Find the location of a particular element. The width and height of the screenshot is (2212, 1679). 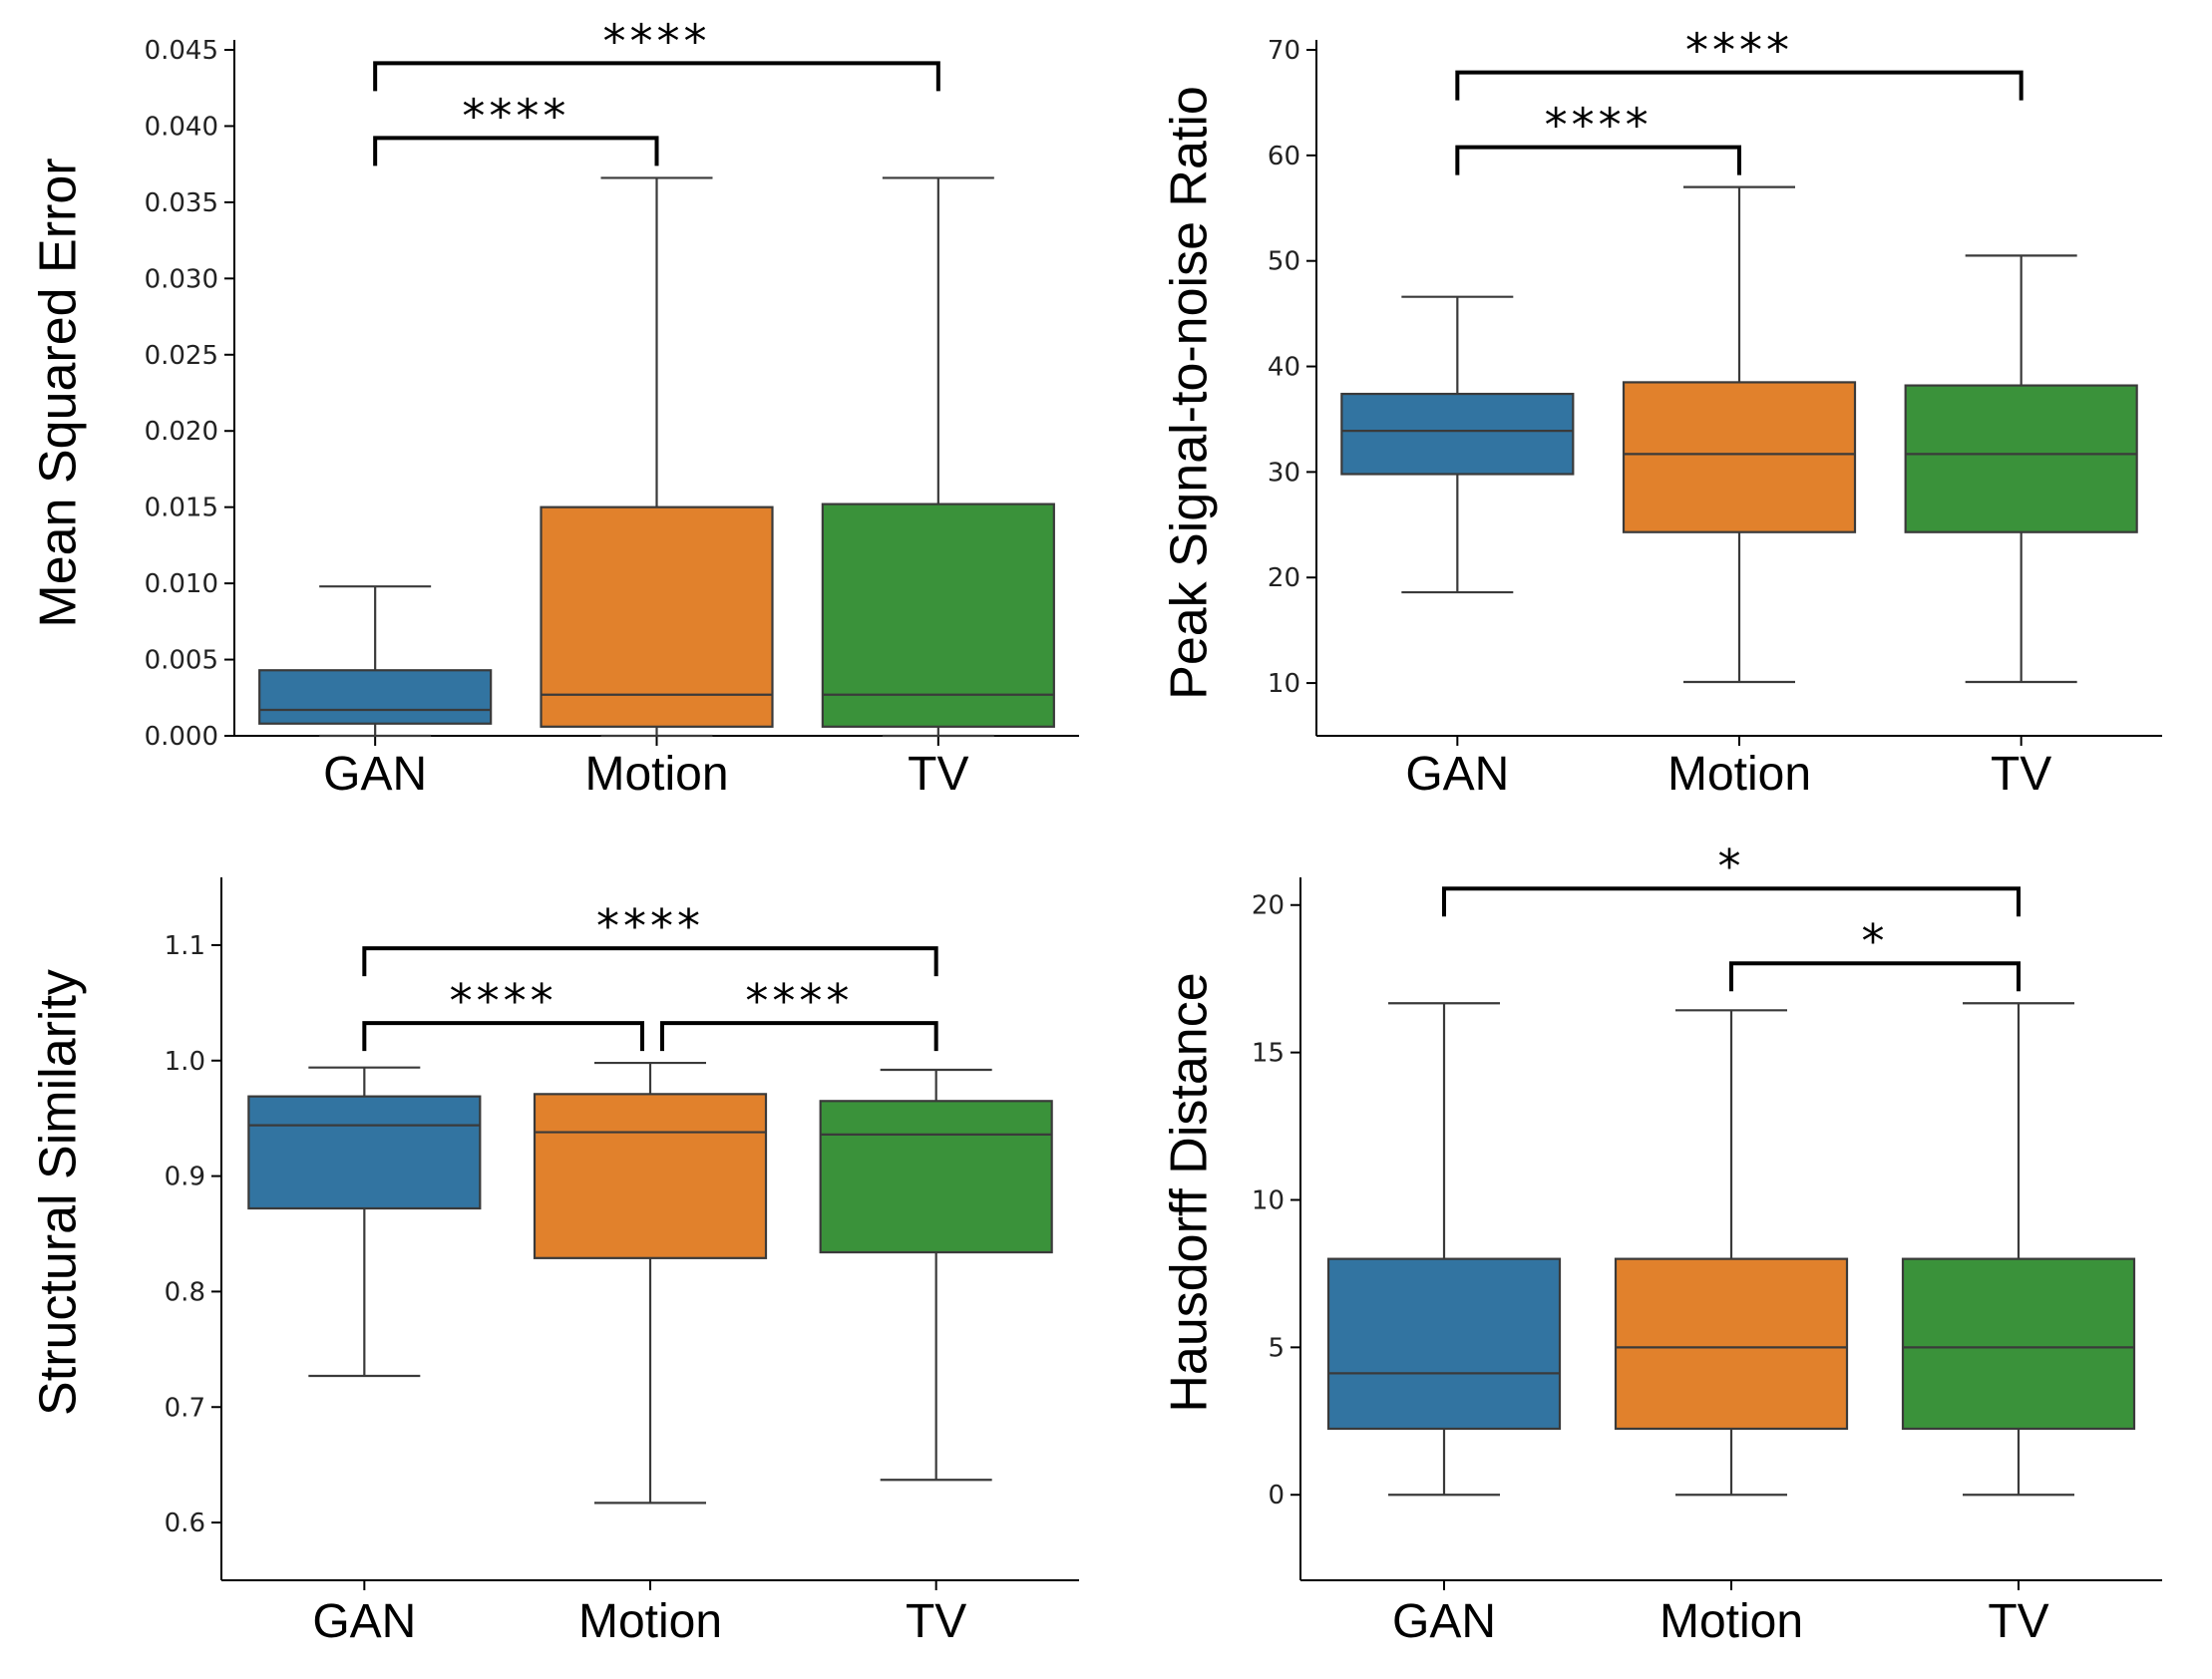

y-axis-title: Peak Signal-to-noise Ratio is located at coordinates (1190, 393).